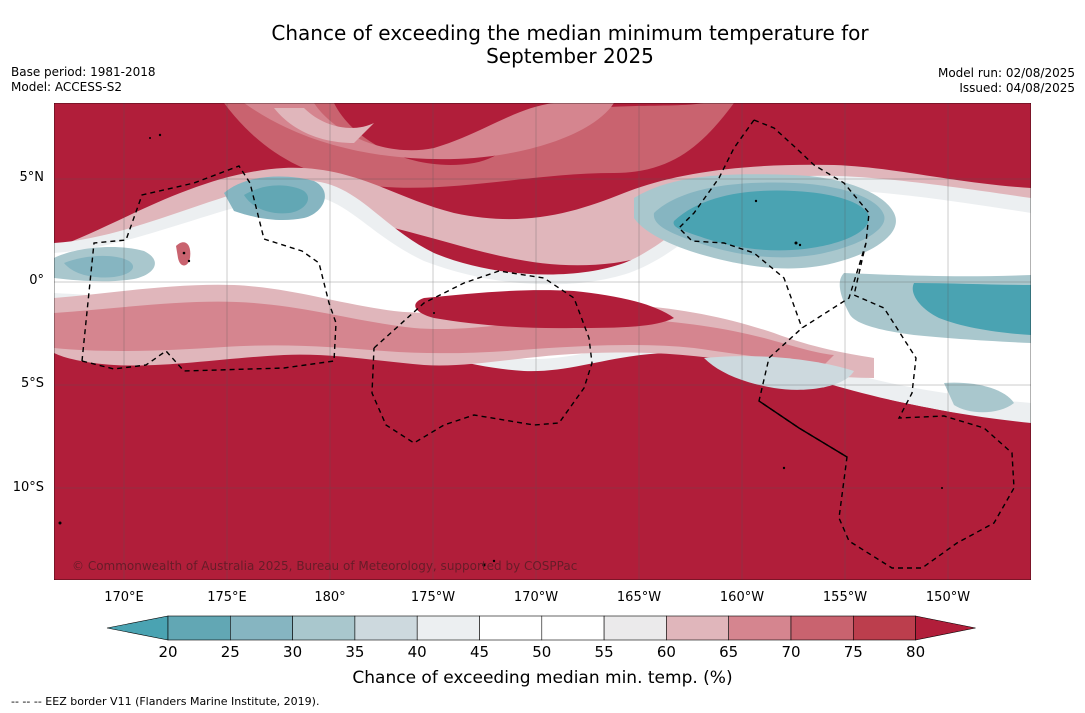 Image resolution: width=1085 pixels, height=713 pixels. Describe the element at coordinates (803, 429) in the screenshot. I see `eez-solid-segment` at that location.